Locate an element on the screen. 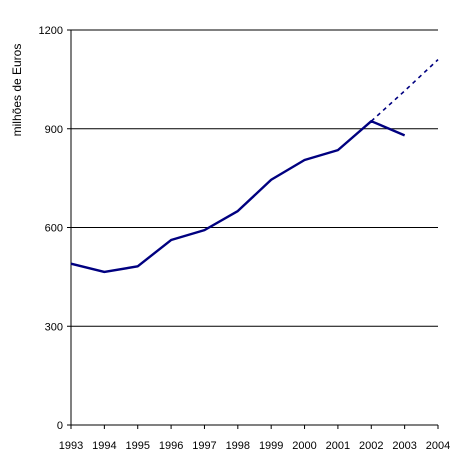  y-tick-label: 600 is located at coordinates (54, 229).